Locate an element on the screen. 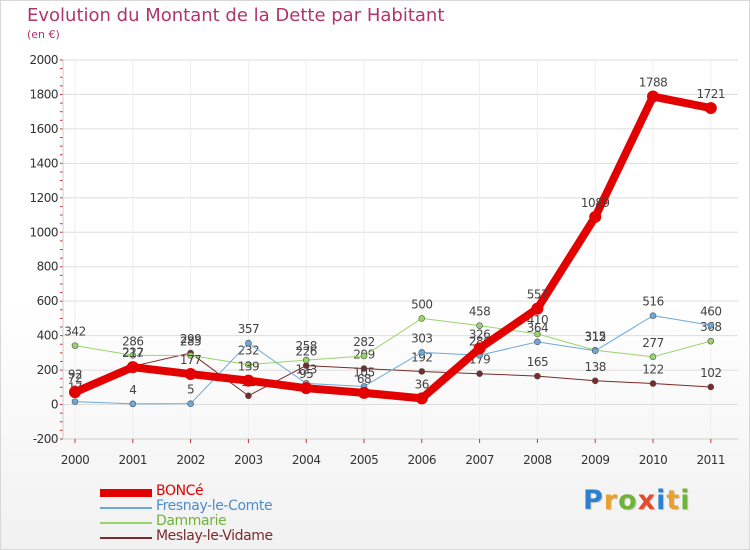 This screenshot has width=750, height=550. series-dammarie: 342286285232258282500458410315277368 is located at coordinates (393, 332).